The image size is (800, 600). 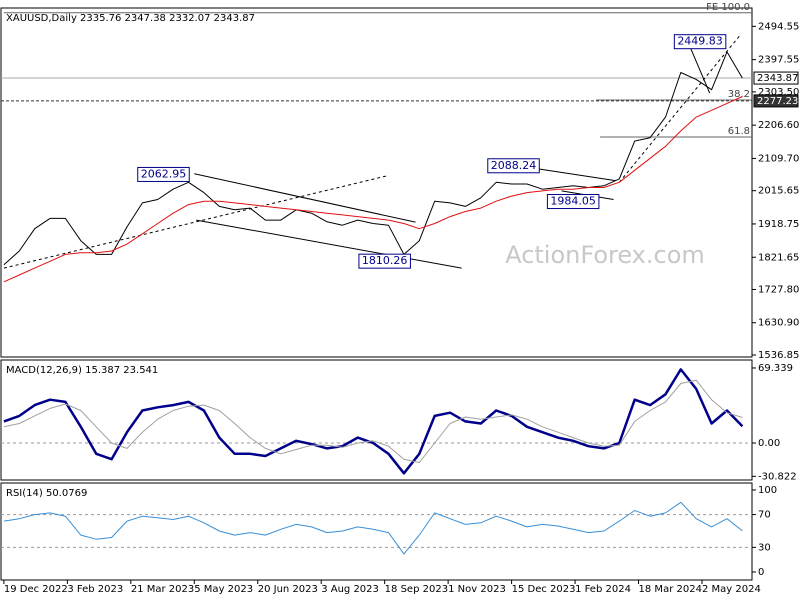 I want to click on panel-title: RSI(14) 50.0769, so click(x=46, y=493).